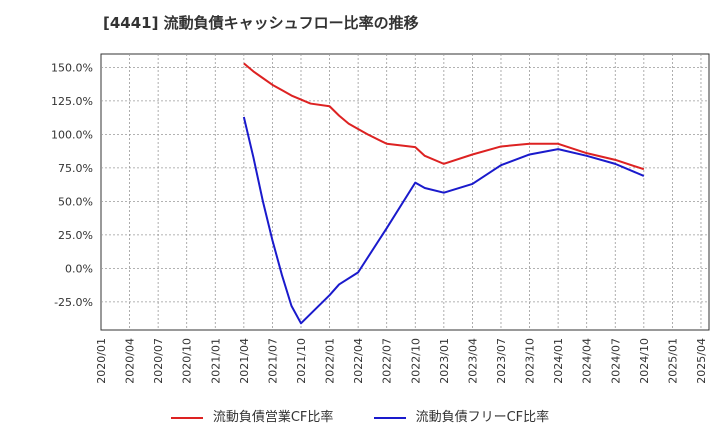 This screenshot has width=720, height=440. What do you see at coordinates (301, 361) in the screenshot?
I see `x-tick-label: 2021/10` at bounding box center [301, 361].